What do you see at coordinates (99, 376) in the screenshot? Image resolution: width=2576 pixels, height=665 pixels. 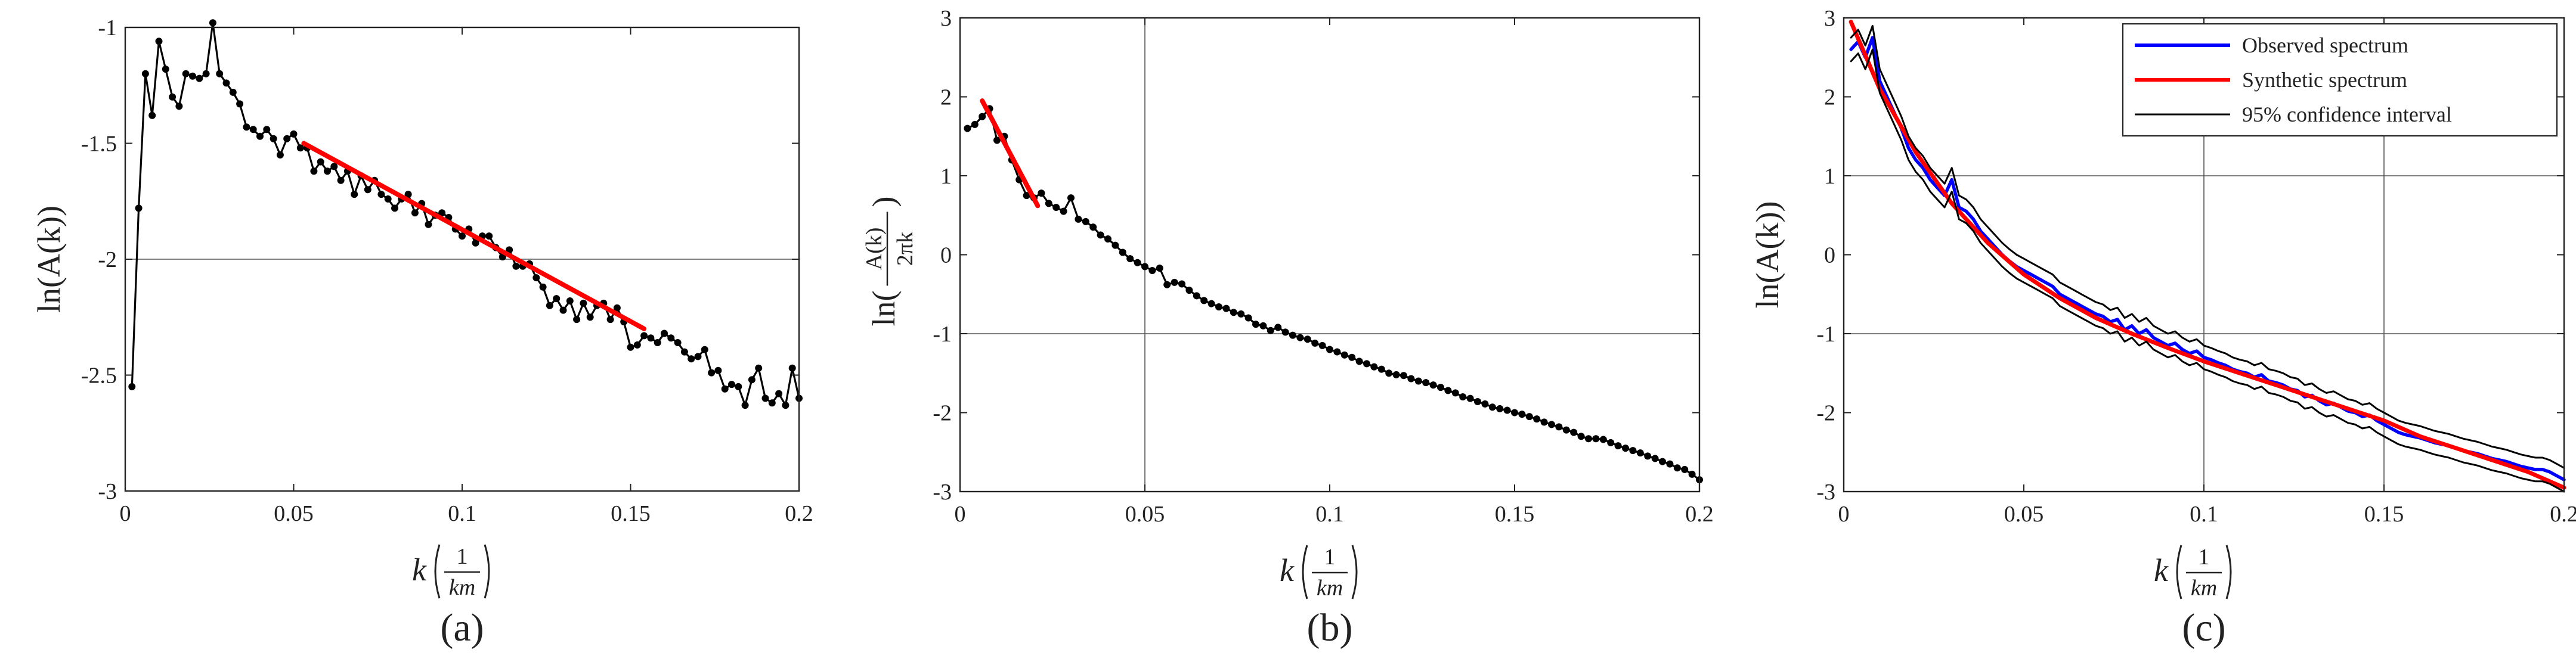 I see `y-tick-label: -2.5` at bounding box center [99, 376].